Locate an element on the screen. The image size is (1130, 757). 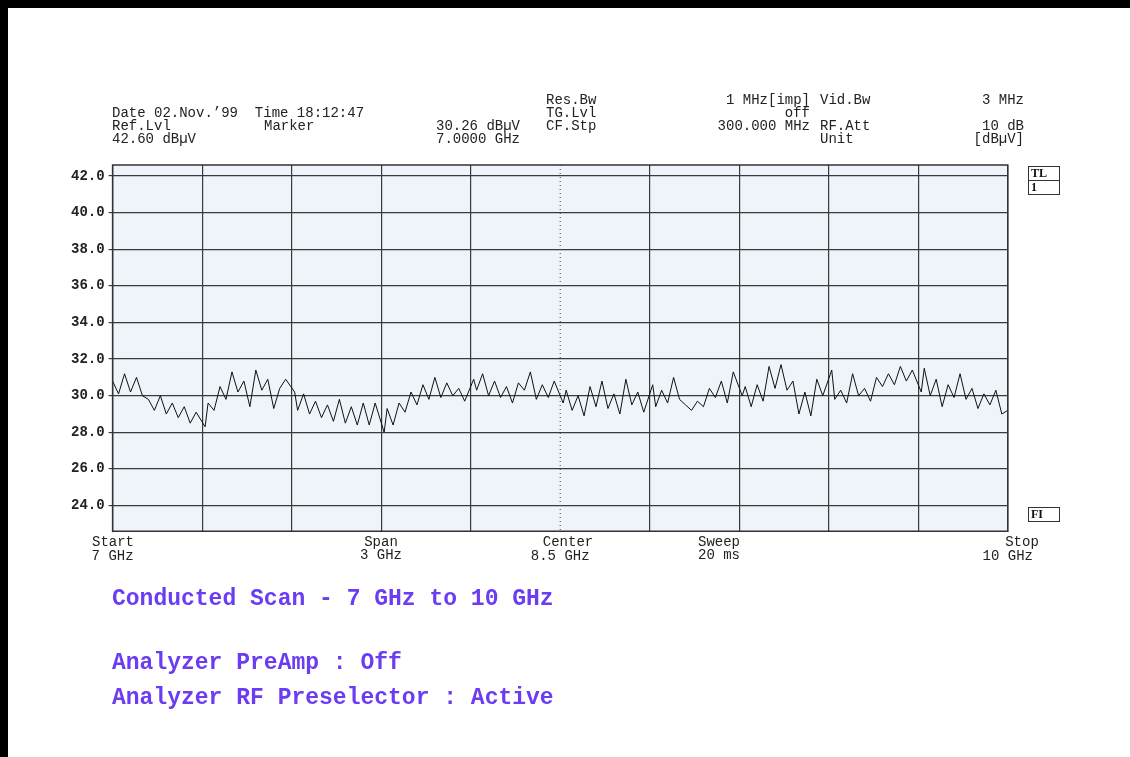
y-tick-label: 30.0 is located at coordinates (88, 395).